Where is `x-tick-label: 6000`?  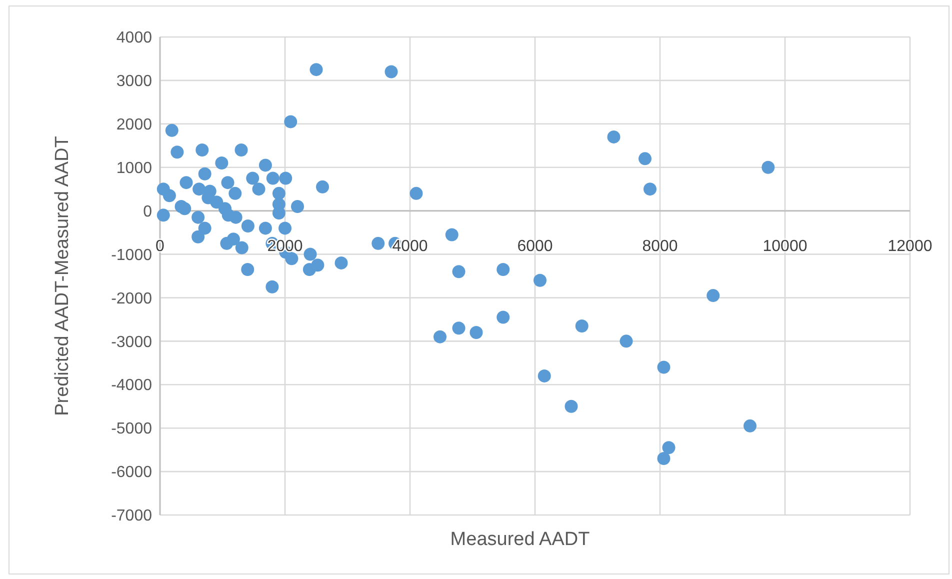 x-tick-label: 6000 is located at coordinates (535, 246).